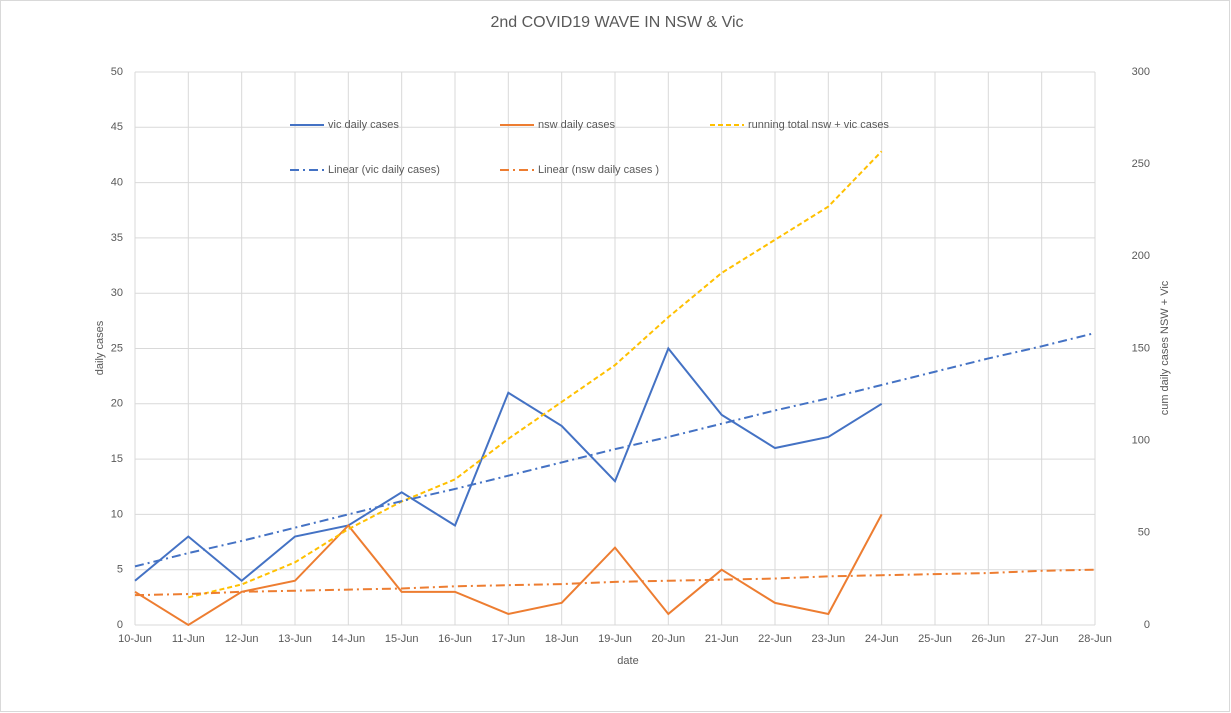 The height and width of the screenshot is (713, 1231). Describe the element at coordinates (616, 22) in the screenshot. I see `chart-title: 2nd COVID19 WAVE IN NSW & Vic` at that location.